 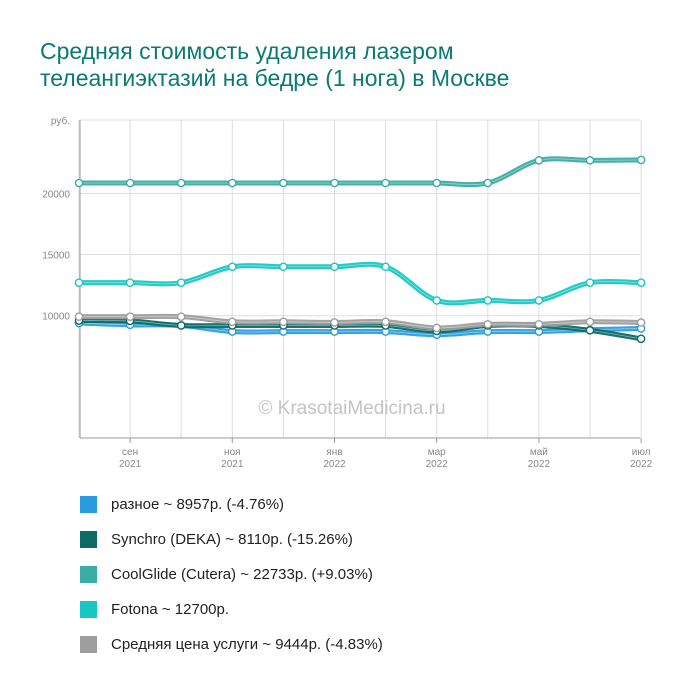 I want to click on legend-item: Средняя цена услуги ~ 9444р. (-4.83%), so click(x=231, y=644).